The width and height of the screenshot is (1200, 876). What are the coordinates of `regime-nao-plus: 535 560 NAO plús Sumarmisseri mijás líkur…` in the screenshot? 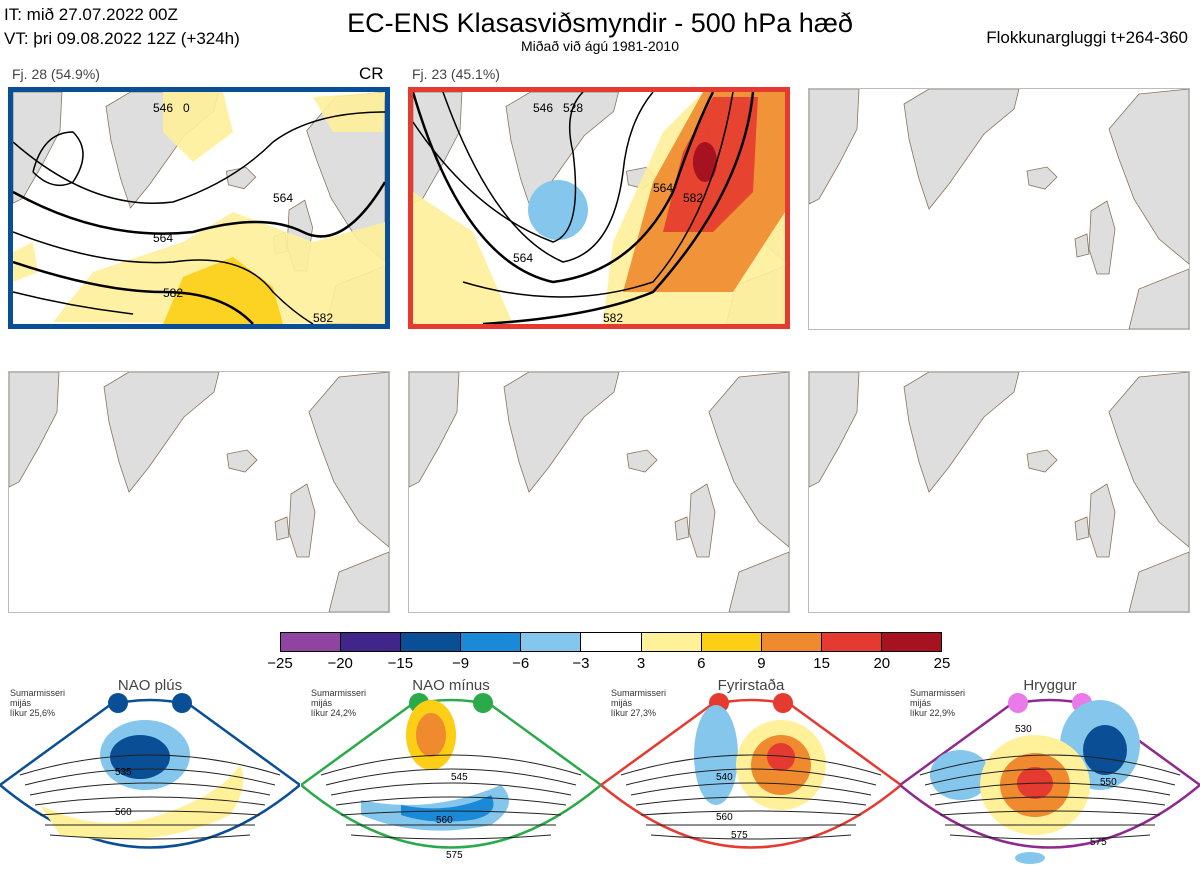 It's located at (151, 773).